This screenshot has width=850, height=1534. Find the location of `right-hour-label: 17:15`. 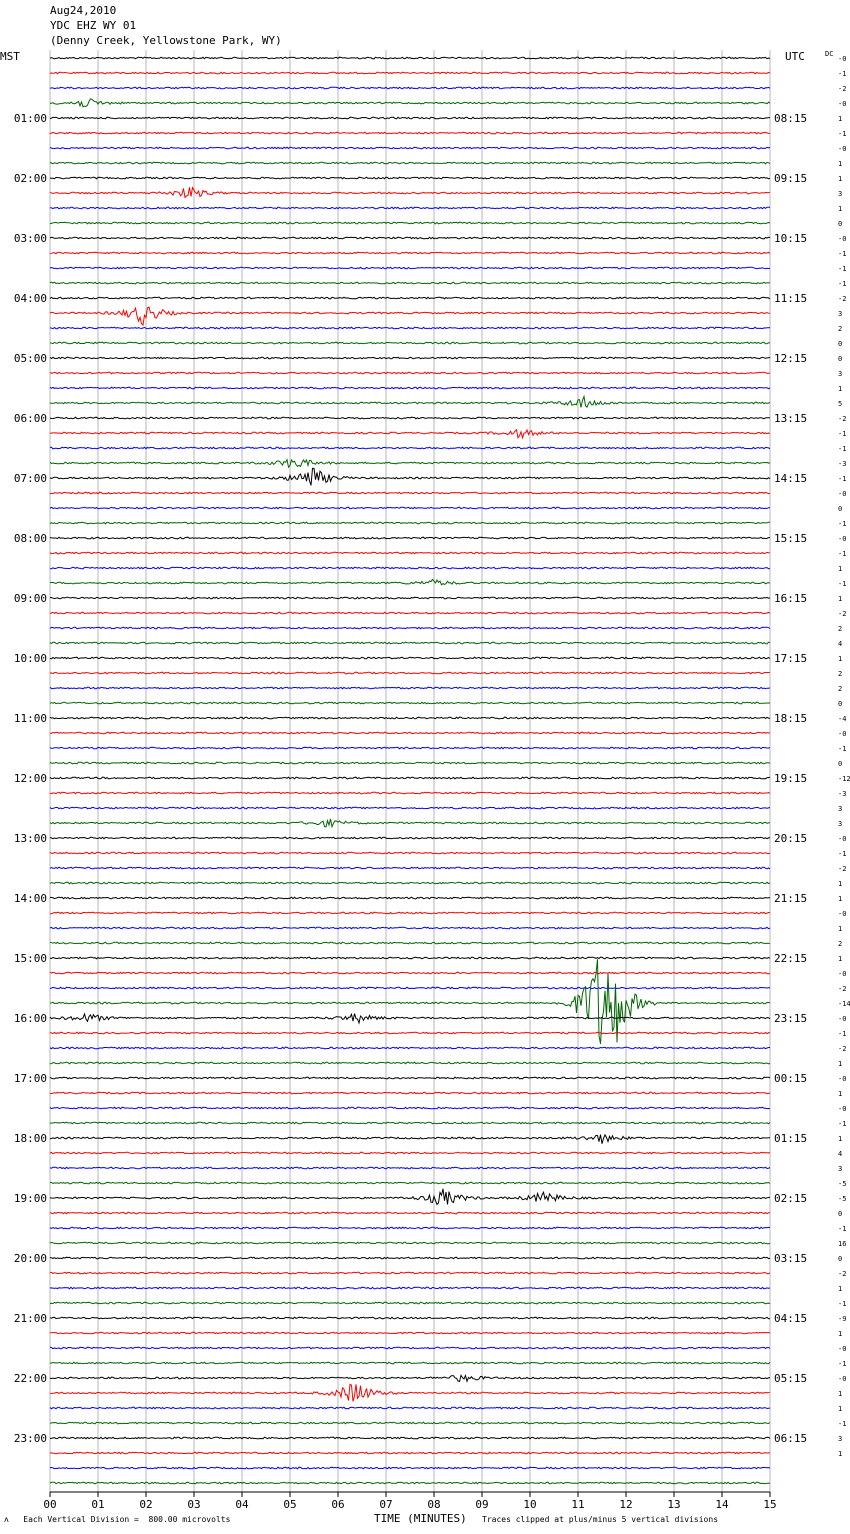

right-hour-label: 17:15 is located at coordinates (790, 658).